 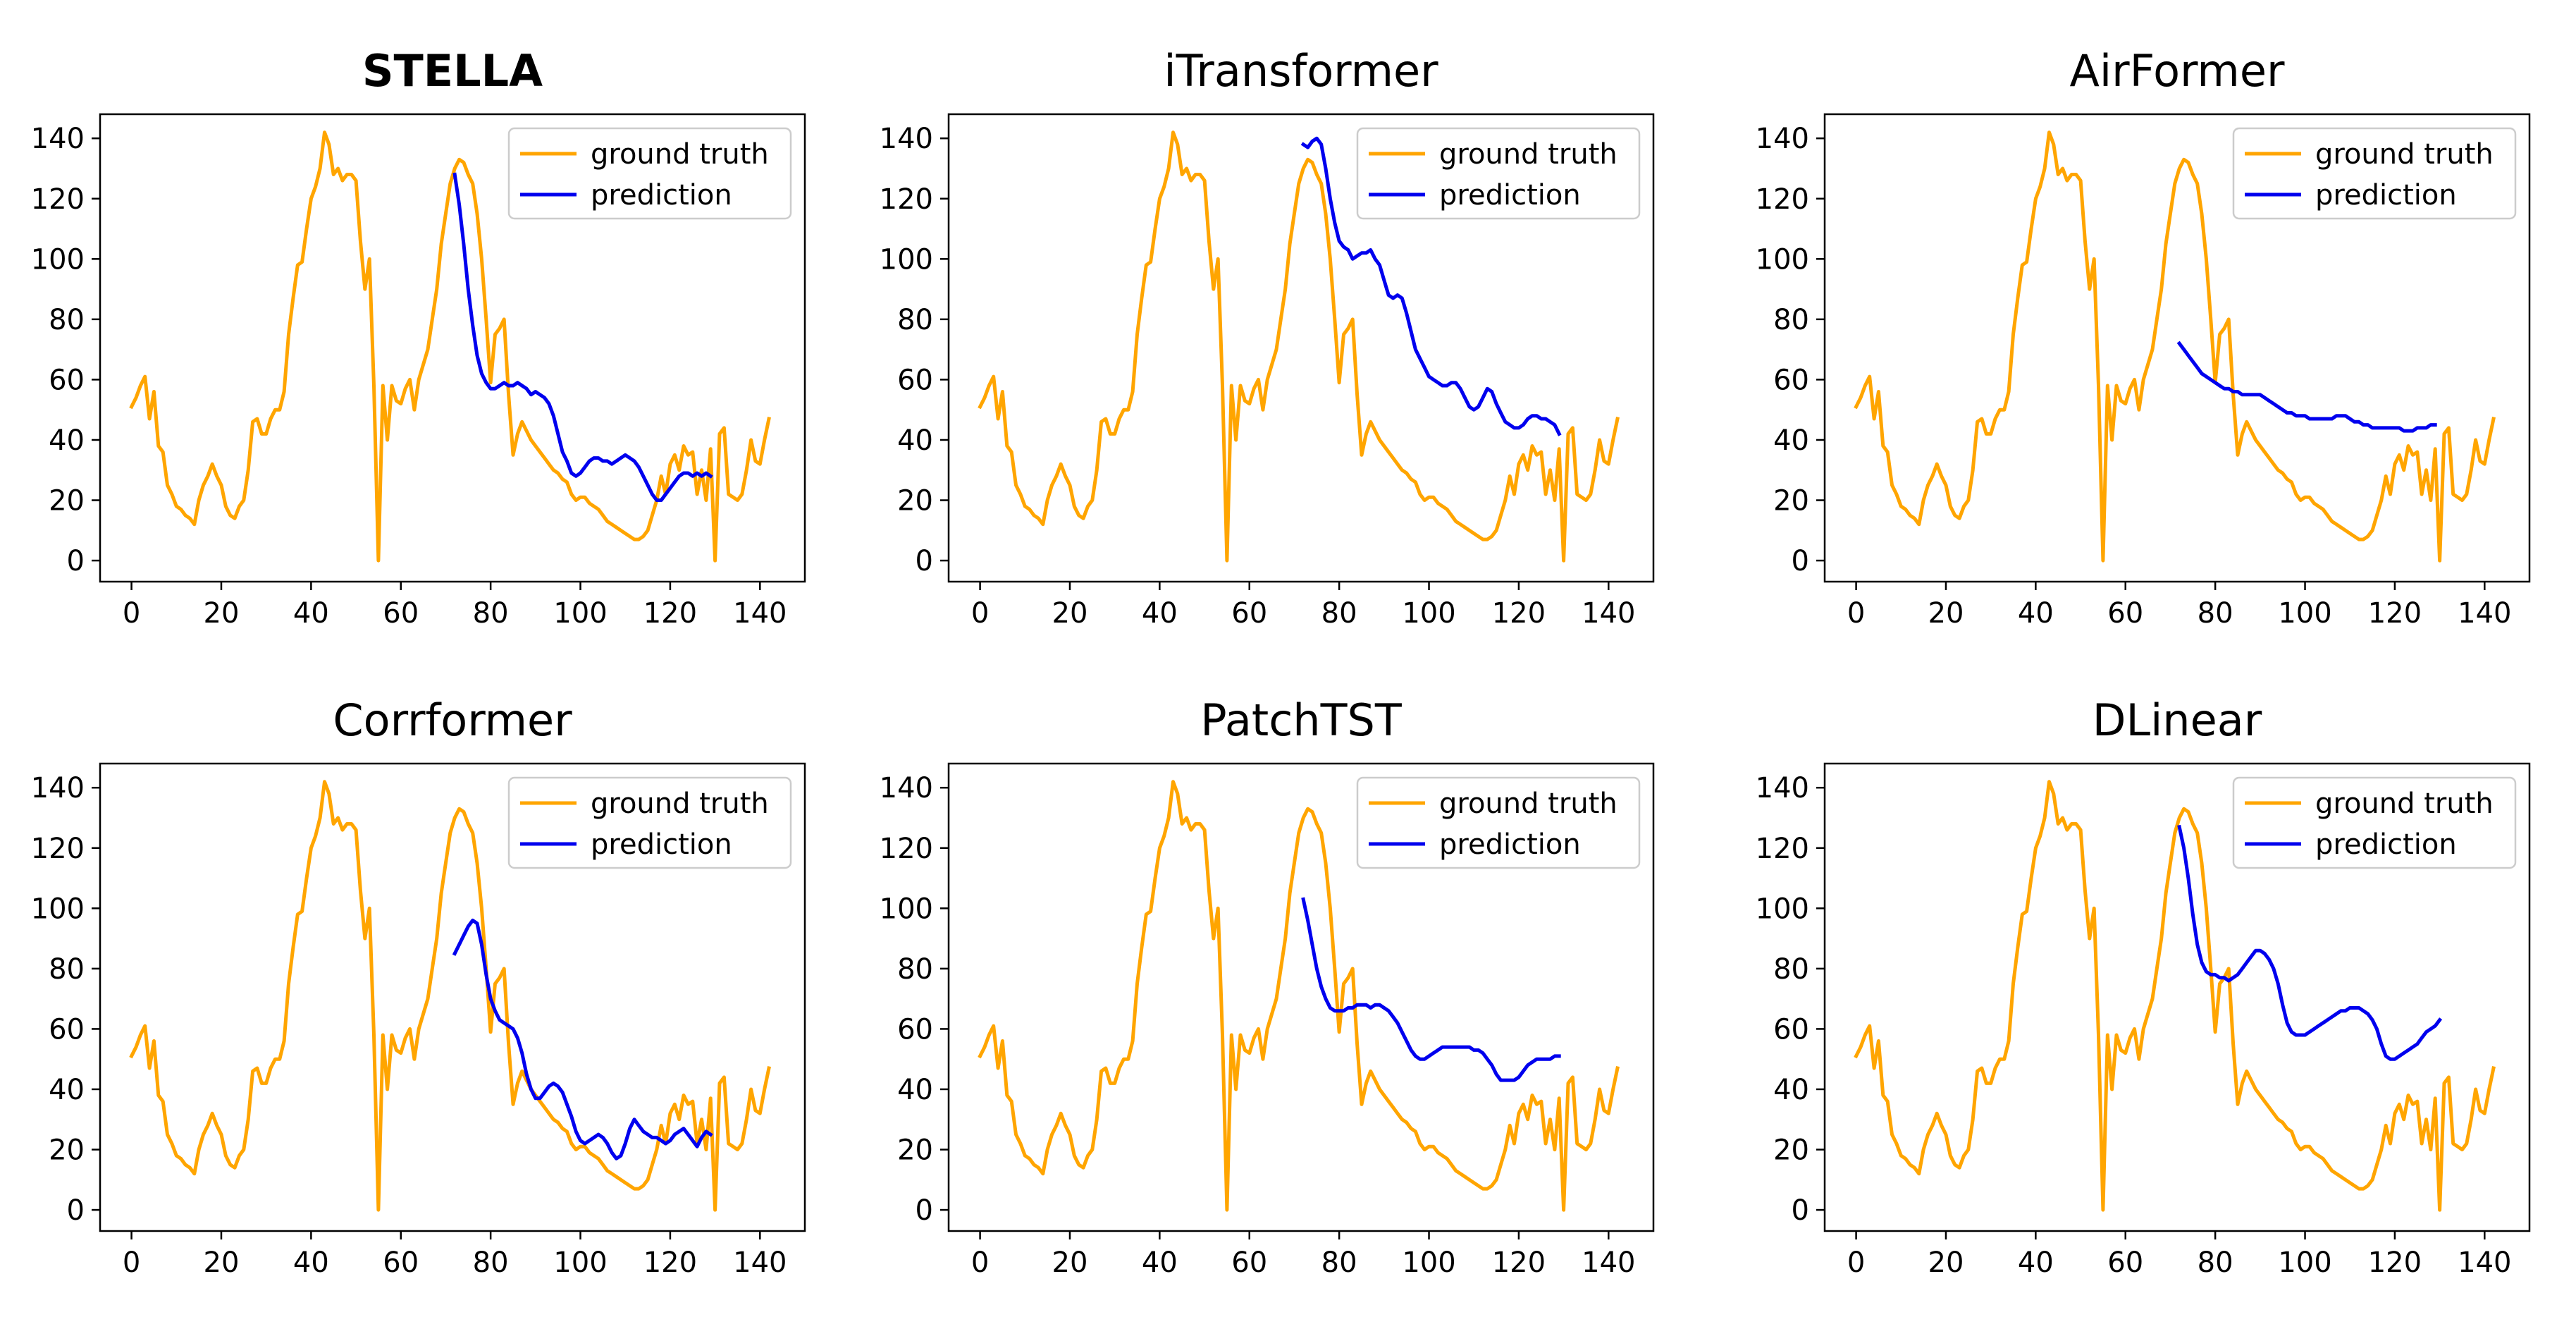 I want to click on chart-title: STELLA, so click(x=452, y=71).